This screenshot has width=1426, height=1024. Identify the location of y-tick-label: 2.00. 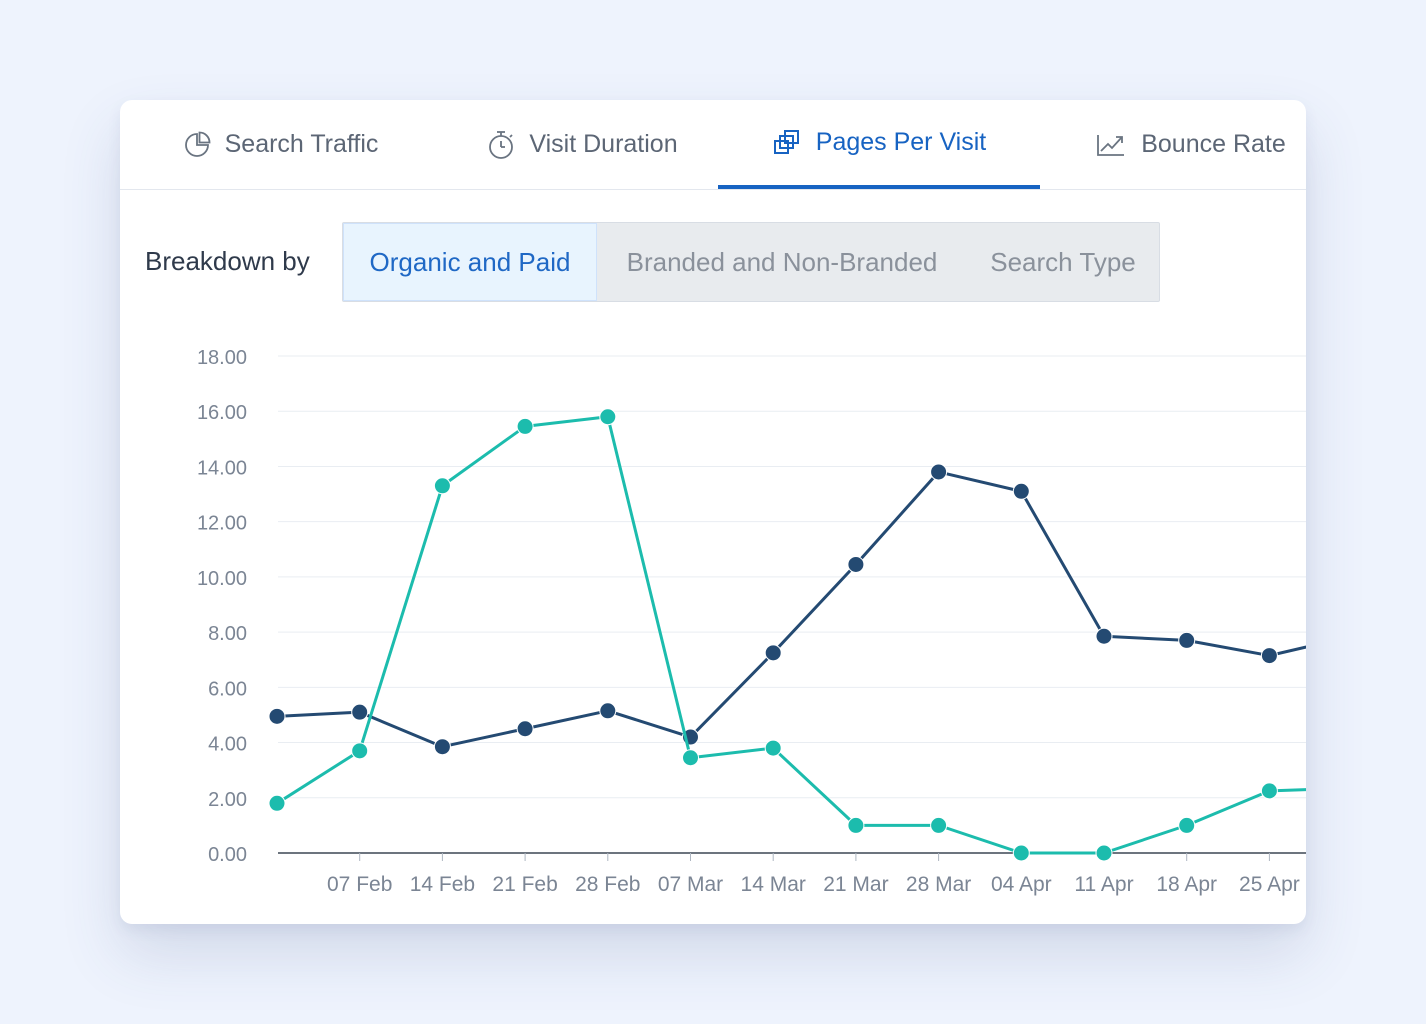
(227, 800).